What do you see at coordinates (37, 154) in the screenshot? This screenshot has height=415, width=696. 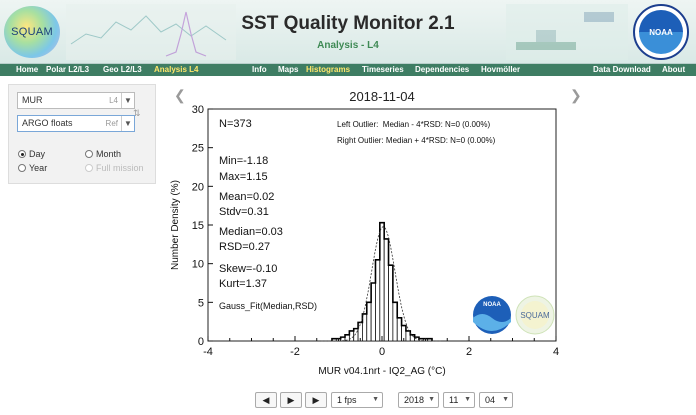 I see `radio-day-label: Day` at bounding box center [37, 154].